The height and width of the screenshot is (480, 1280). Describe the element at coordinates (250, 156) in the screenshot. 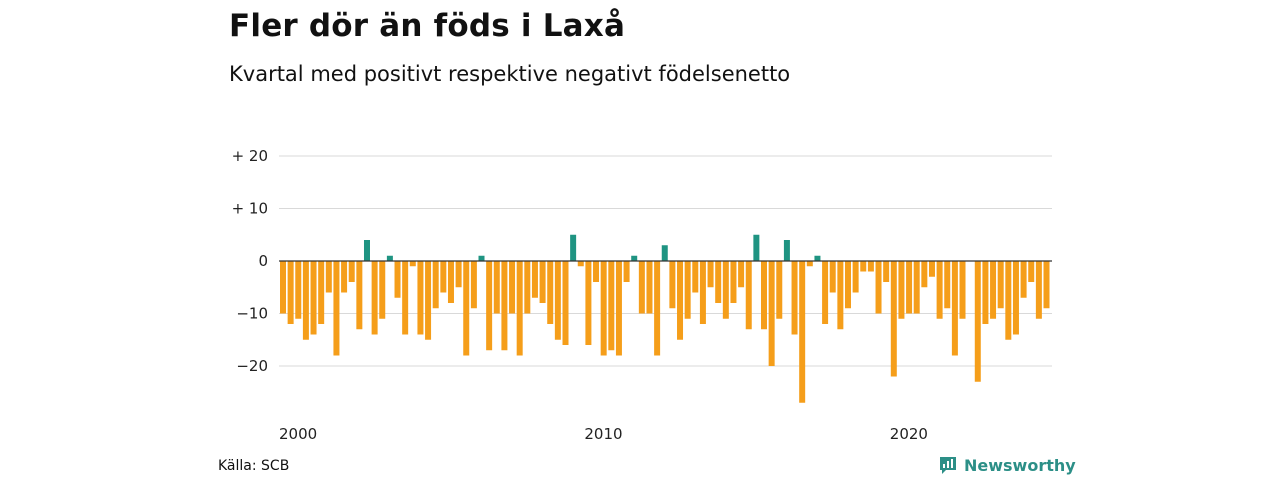

I see `y-tick-label: + 20` at that location.